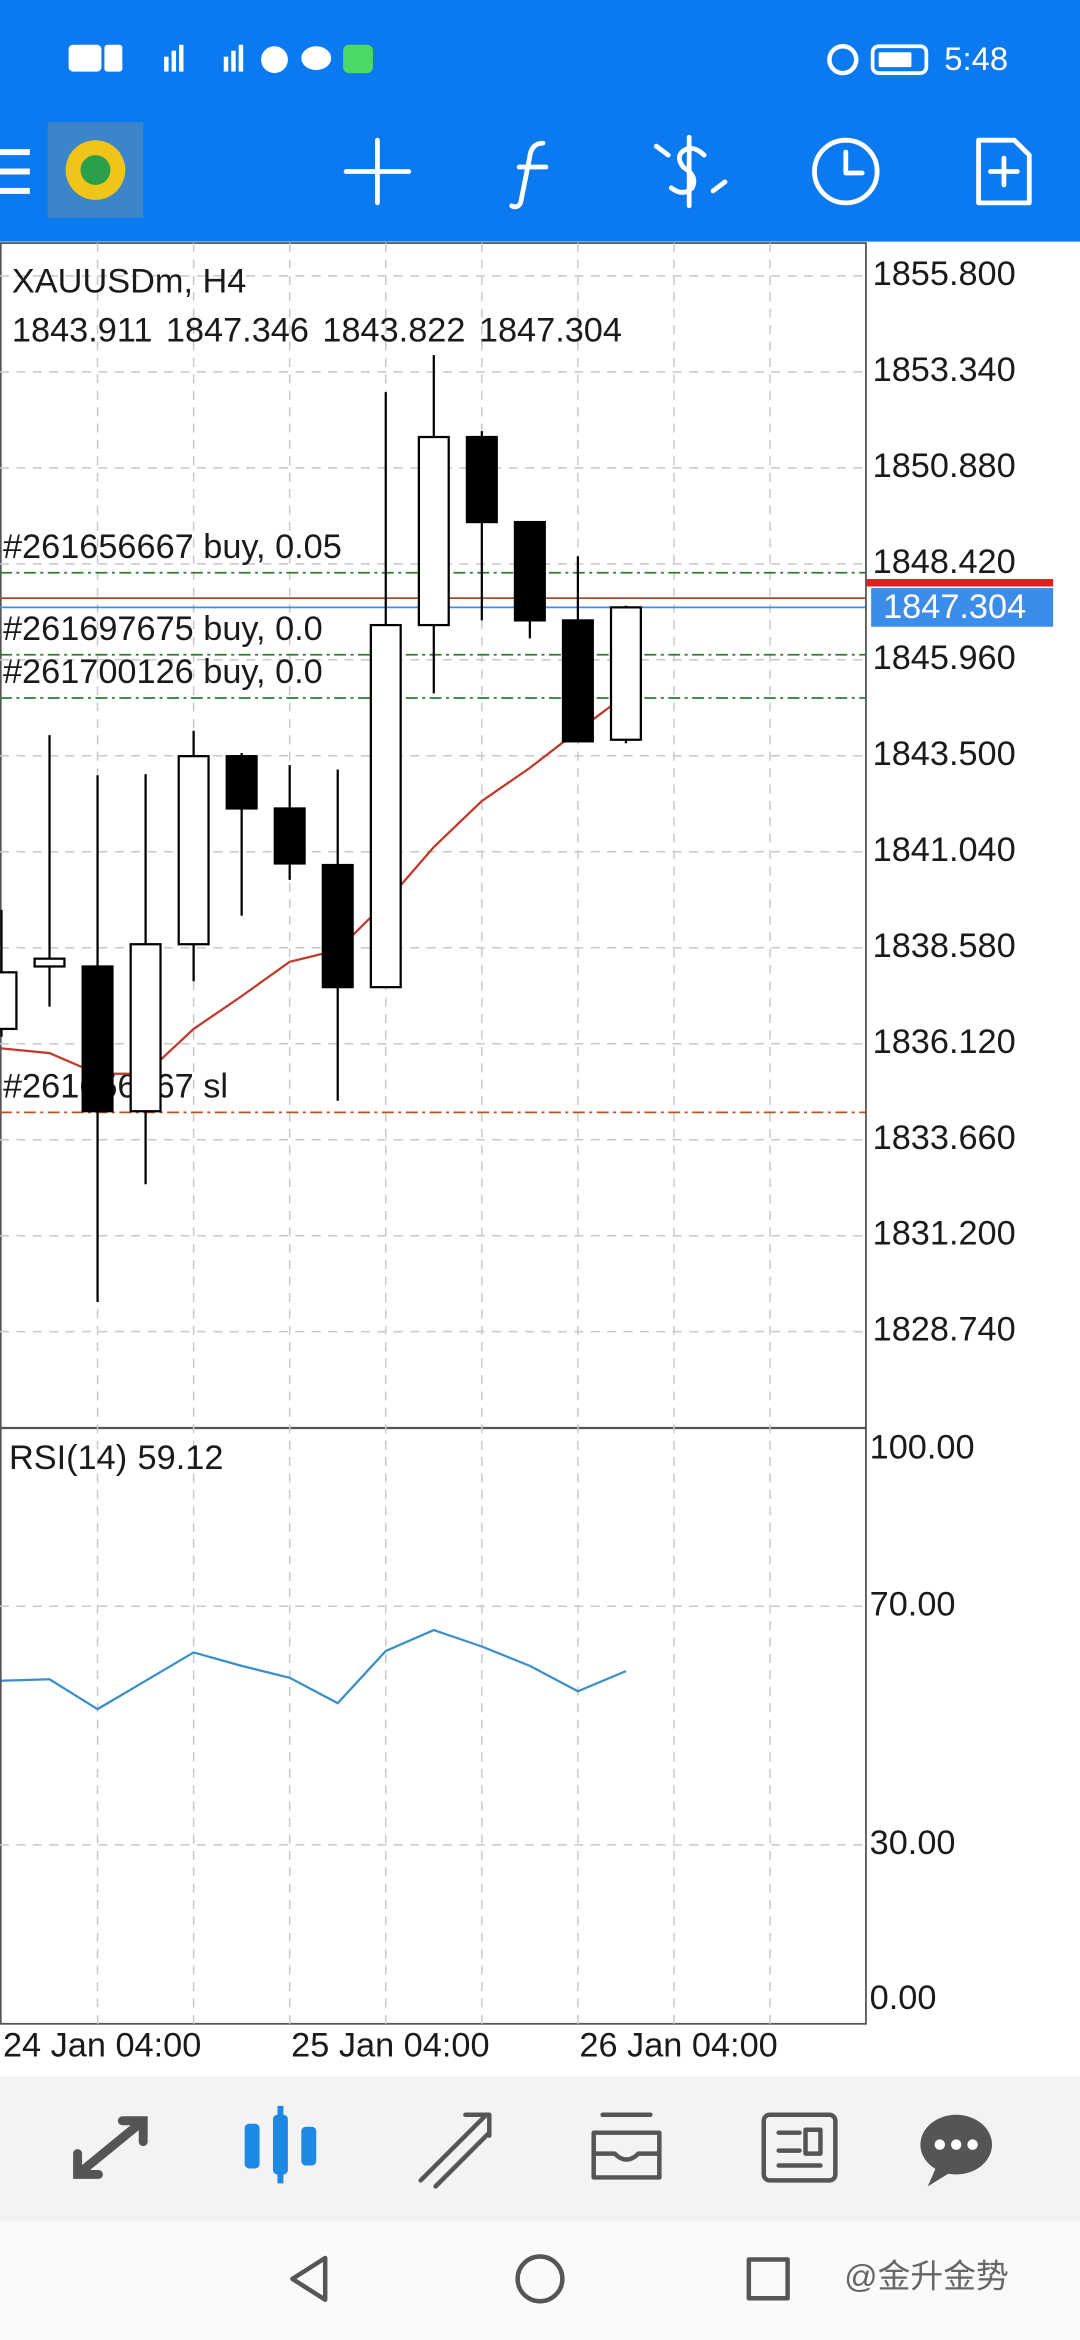 This screenshot has height=2340, width=1080. What do you see at coordinates (314, 1669) in the screenshot?
I see `indicator-line` at bounding box center [314, 1669].